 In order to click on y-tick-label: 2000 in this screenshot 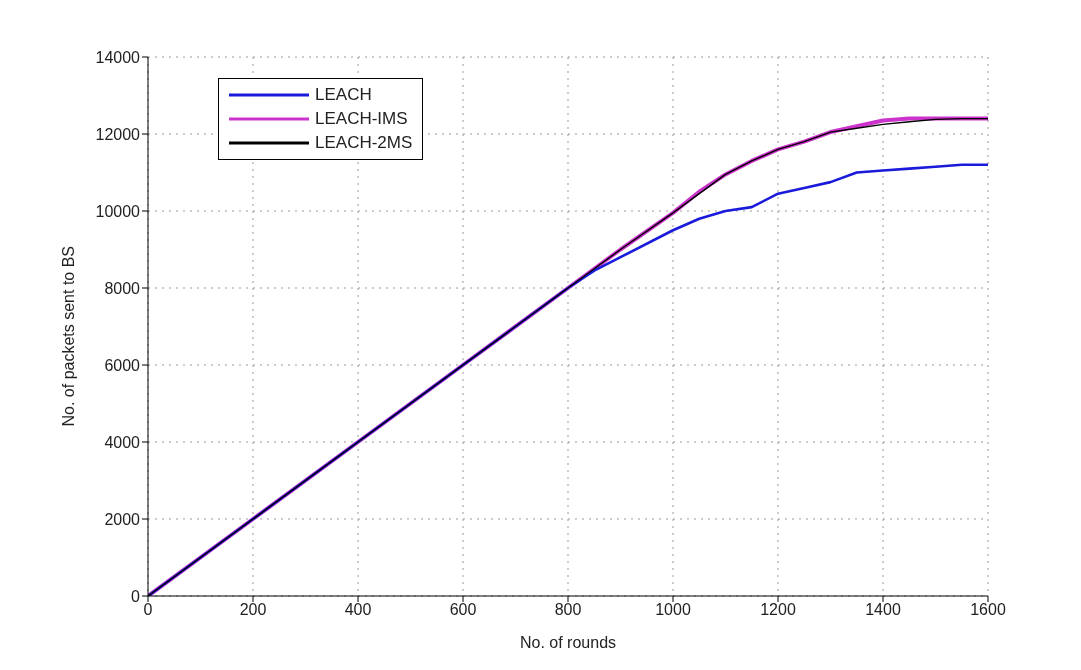, I will do `click(122, 519)`.